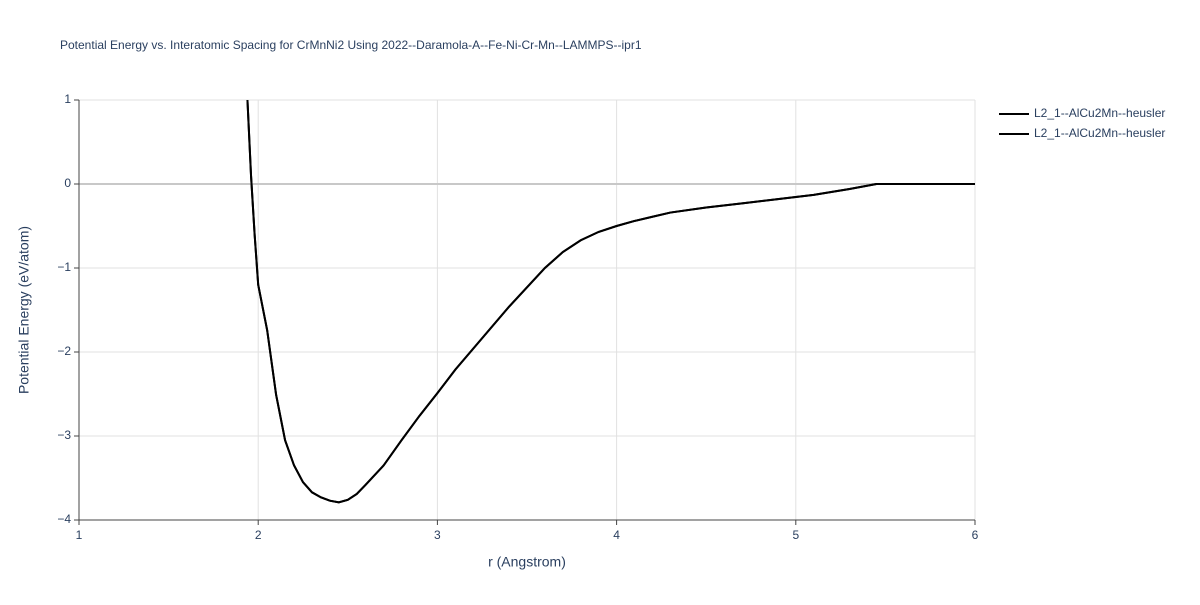 Image resolution: width=1200 pixels, height=605 pixels. Describe the element at coordinates (437, 535) in the screenshot. I see `x-tick-label: 3` at that location.